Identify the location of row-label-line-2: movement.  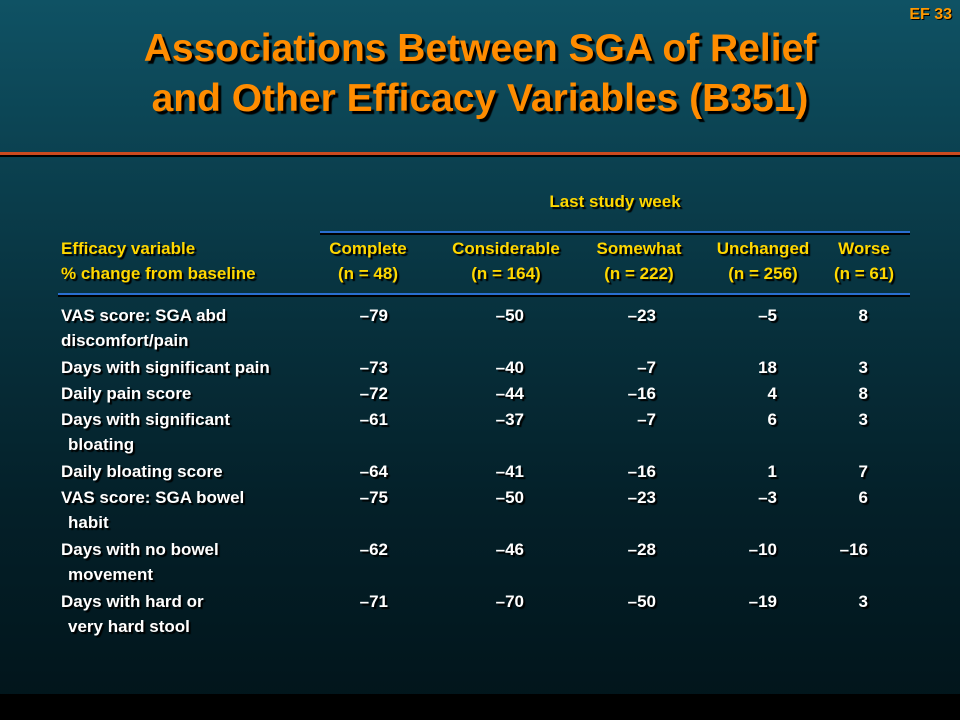
(111, 574).